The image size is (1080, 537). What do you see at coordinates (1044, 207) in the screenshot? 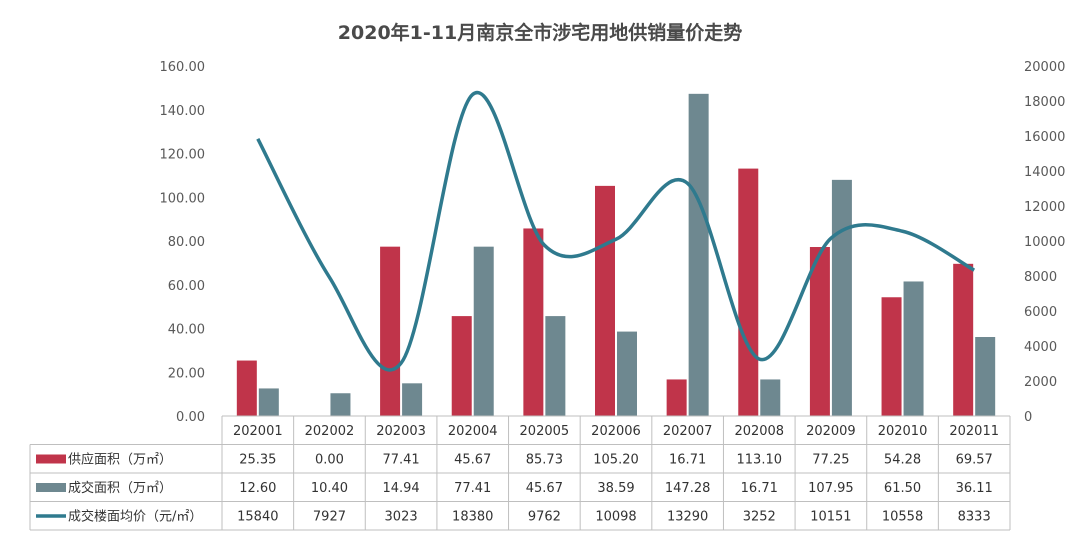
I see `right-tick-label: 12000` at bounding box center [1044, 207].